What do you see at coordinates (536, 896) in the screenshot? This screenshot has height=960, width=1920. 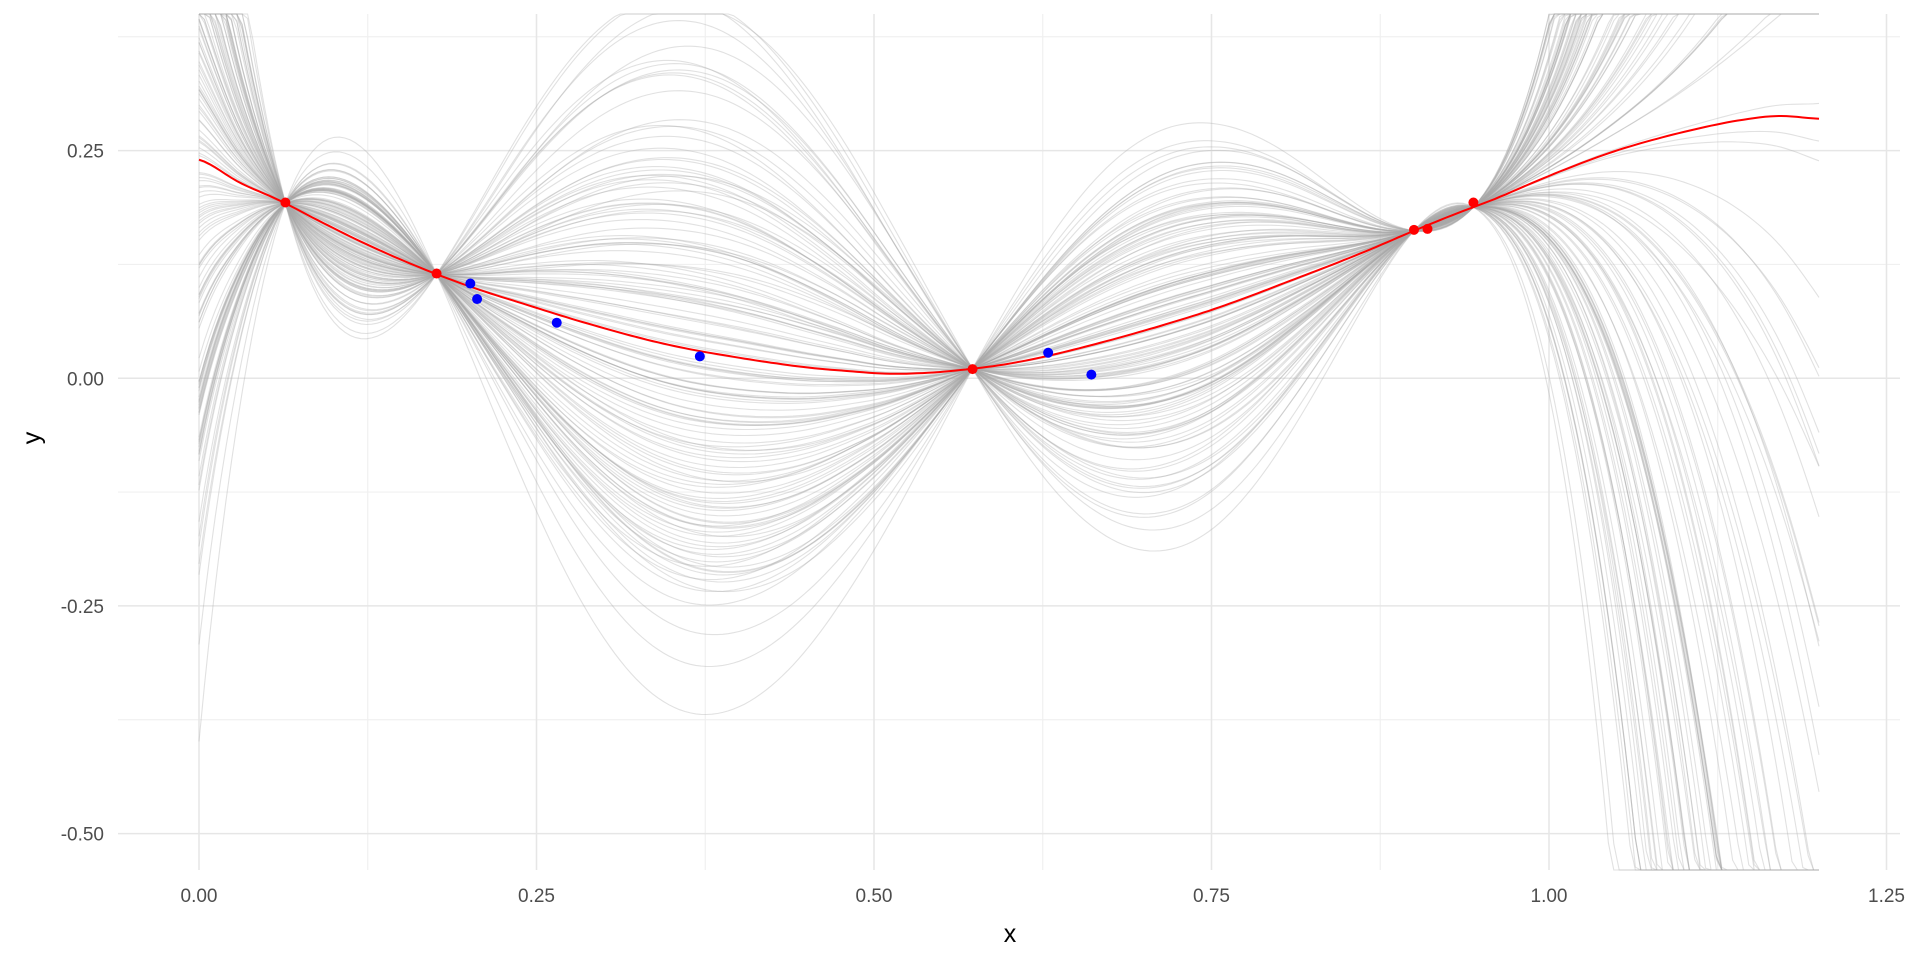 I see `x-tick-label: 0.25` at bounding box center [536, 896].